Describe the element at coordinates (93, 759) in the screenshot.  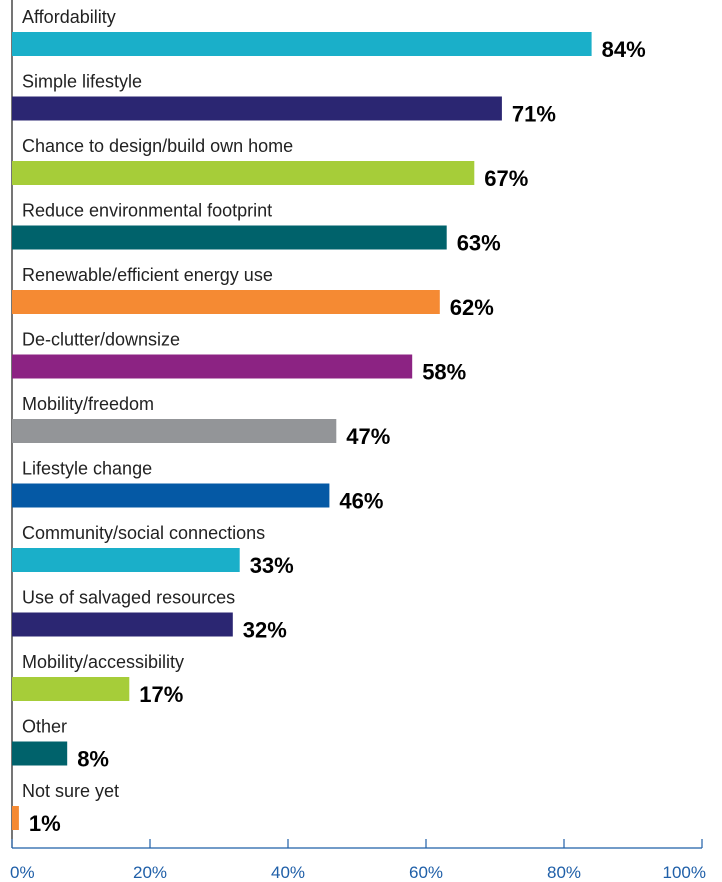
I see `value-label: 8%` at that location.